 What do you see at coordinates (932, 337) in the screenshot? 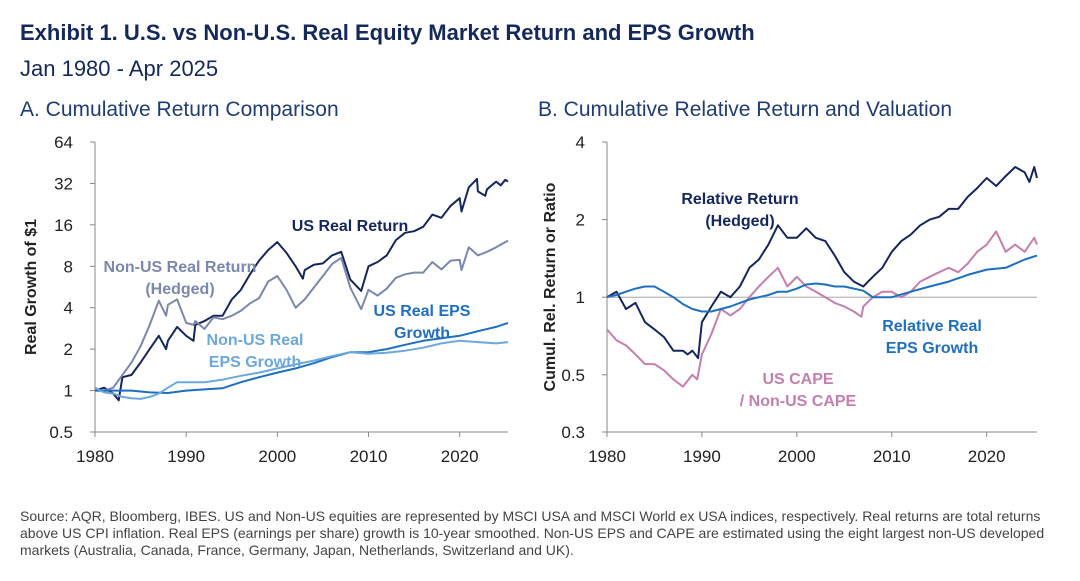
I see `b-label-relative-real-eps-growth: Relative Real EPS Growth` at bounding box center [932, 337].